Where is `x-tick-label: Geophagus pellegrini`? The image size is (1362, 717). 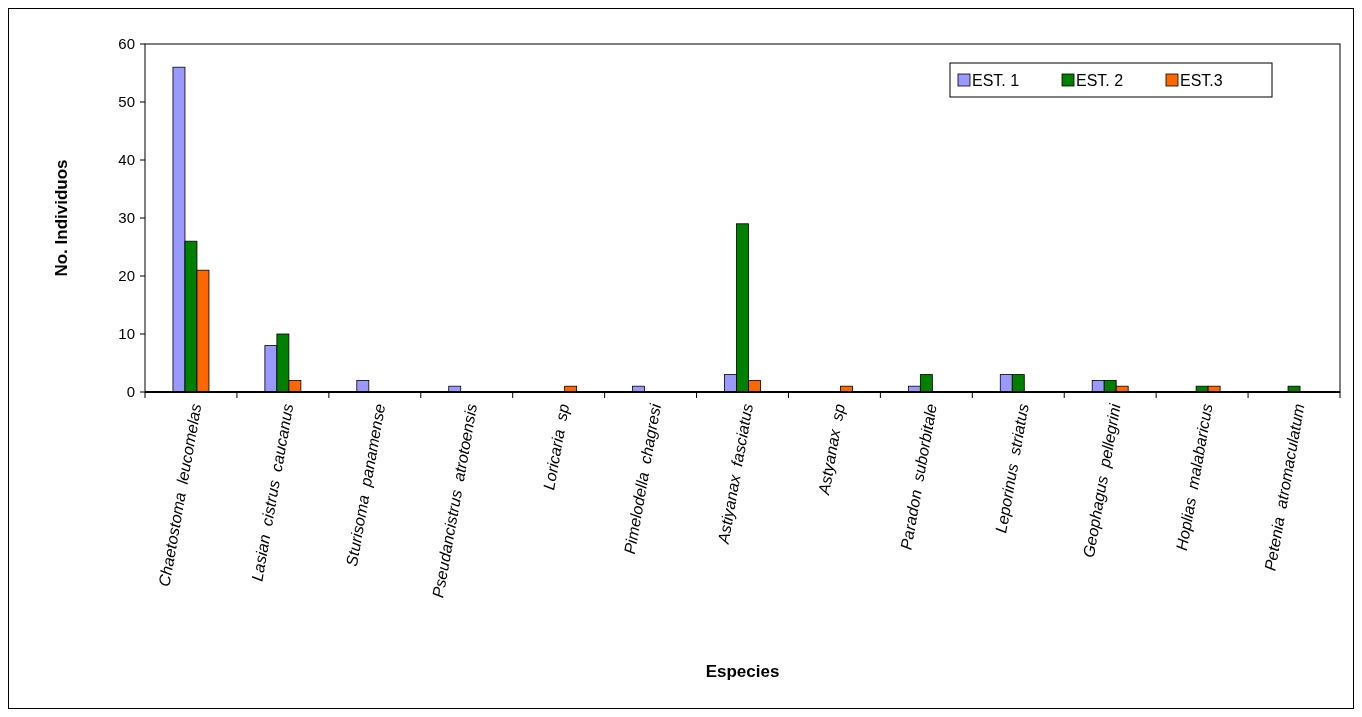 x-tick-label: Geophagus pellegrini is located at coordinates (1101, 480).